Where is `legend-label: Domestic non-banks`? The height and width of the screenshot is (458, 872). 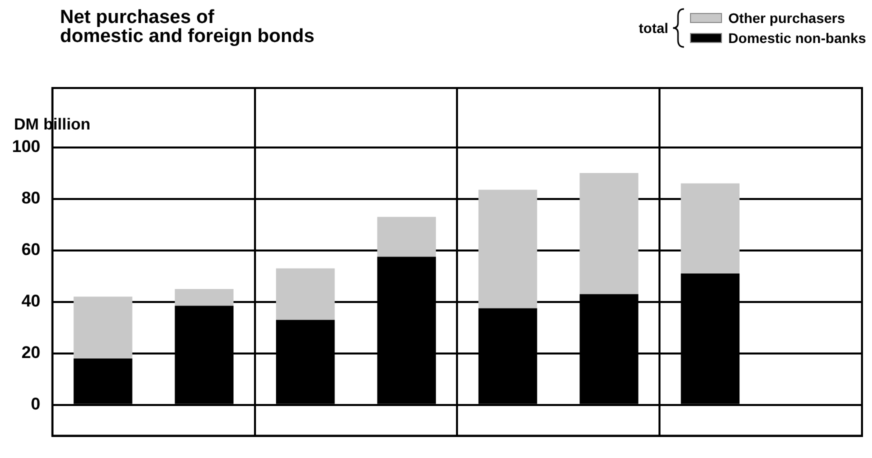
legend-label: Domestic non-banks is located at coordinates (797, 38).